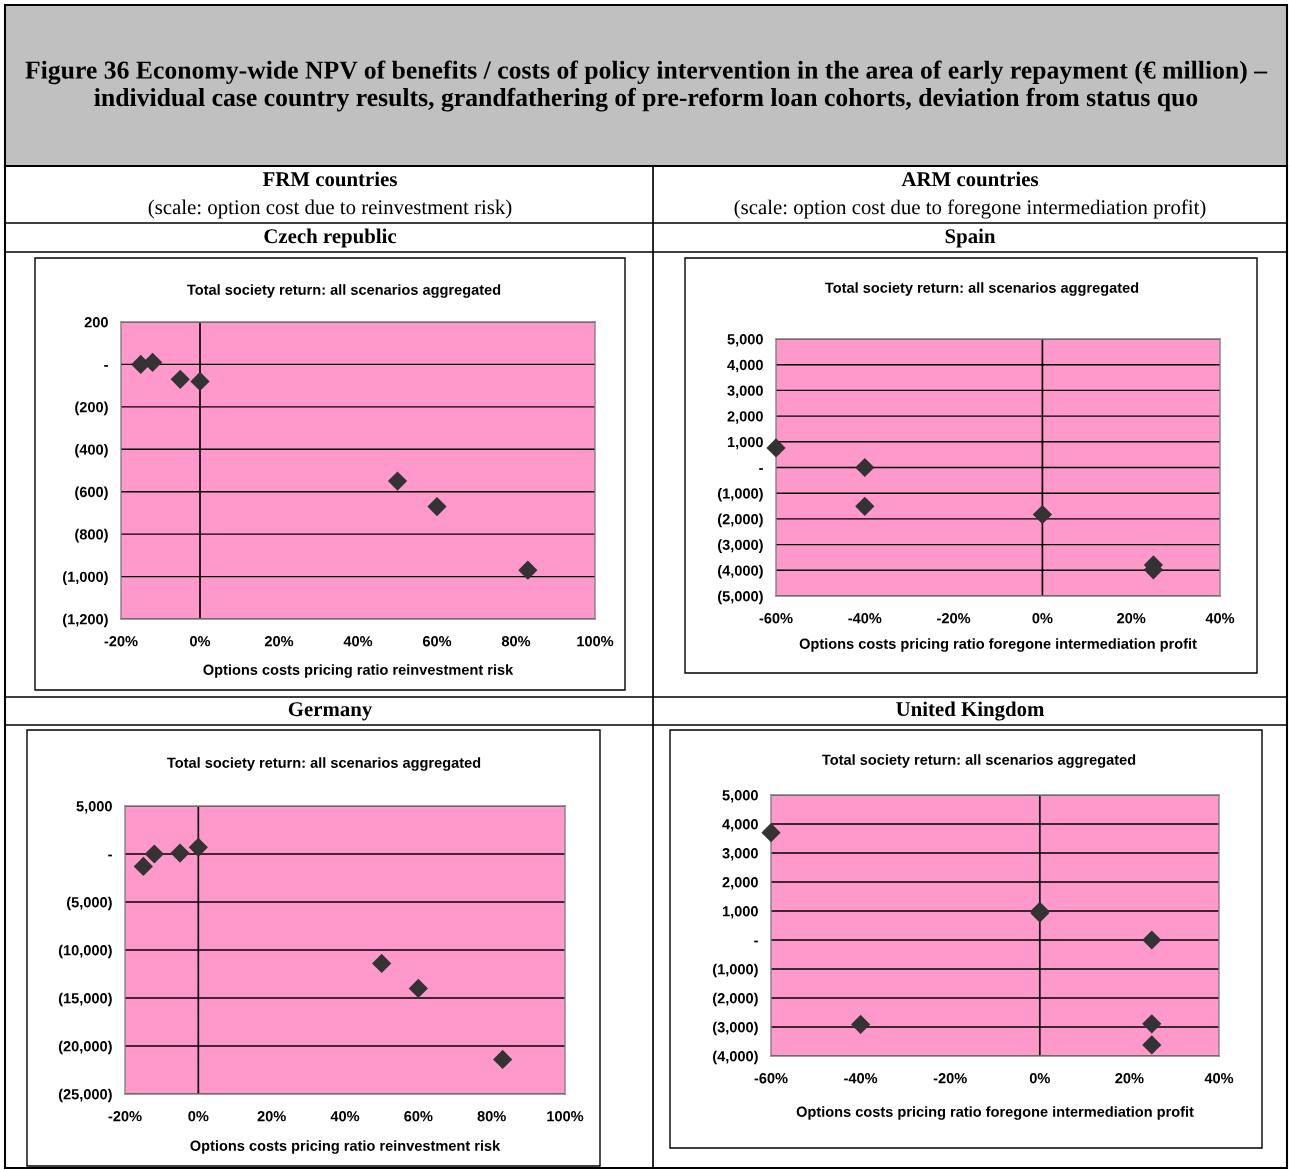  What do you see at coordinates (91, 408) in the screenshot?
I see `y-tick-label: (200)` at bounding box center [91, 408].